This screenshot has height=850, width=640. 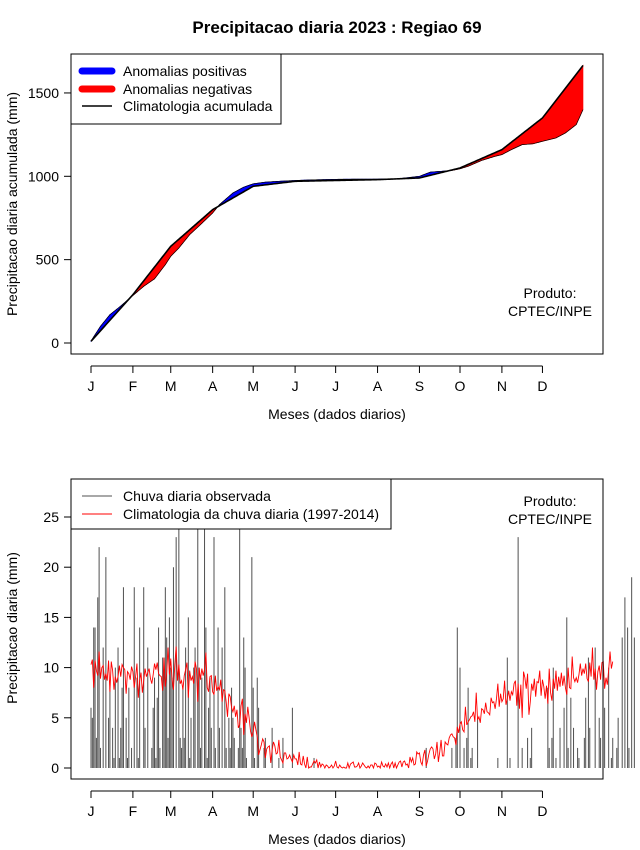 I want to click on bottom-xtick-label-nov: N, so click(x=502, y=811).